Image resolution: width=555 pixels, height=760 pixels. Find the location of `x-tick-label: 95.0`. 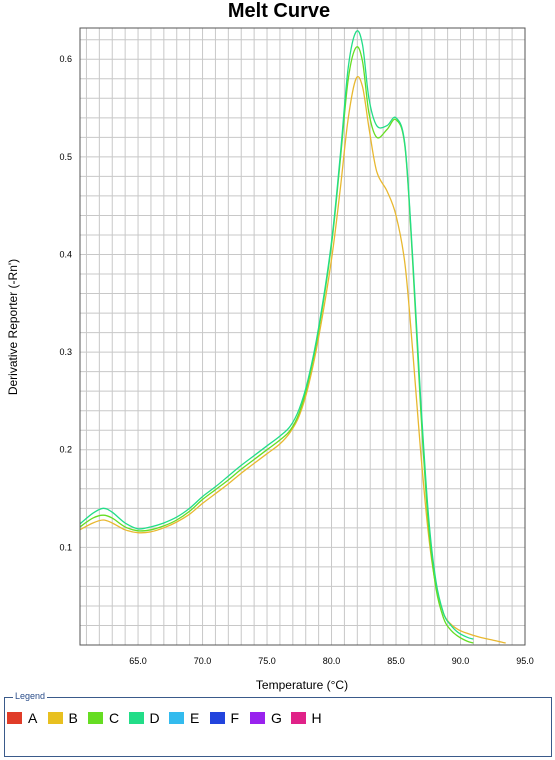

x-tick-label: 95.0 is located at coordinates (525, 661).